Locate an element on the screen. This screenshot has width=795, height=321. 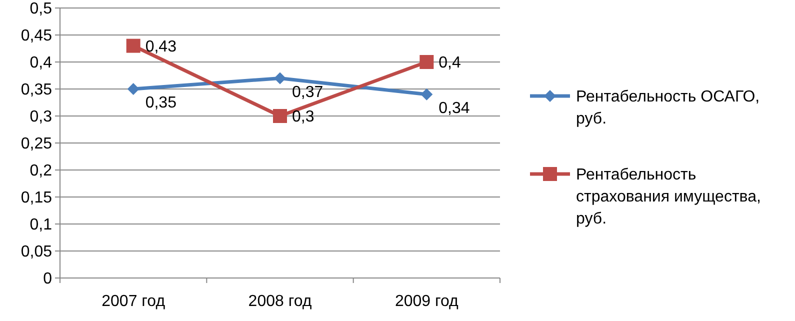
y-tick-label: 0 is located at coordinates (47, 279).